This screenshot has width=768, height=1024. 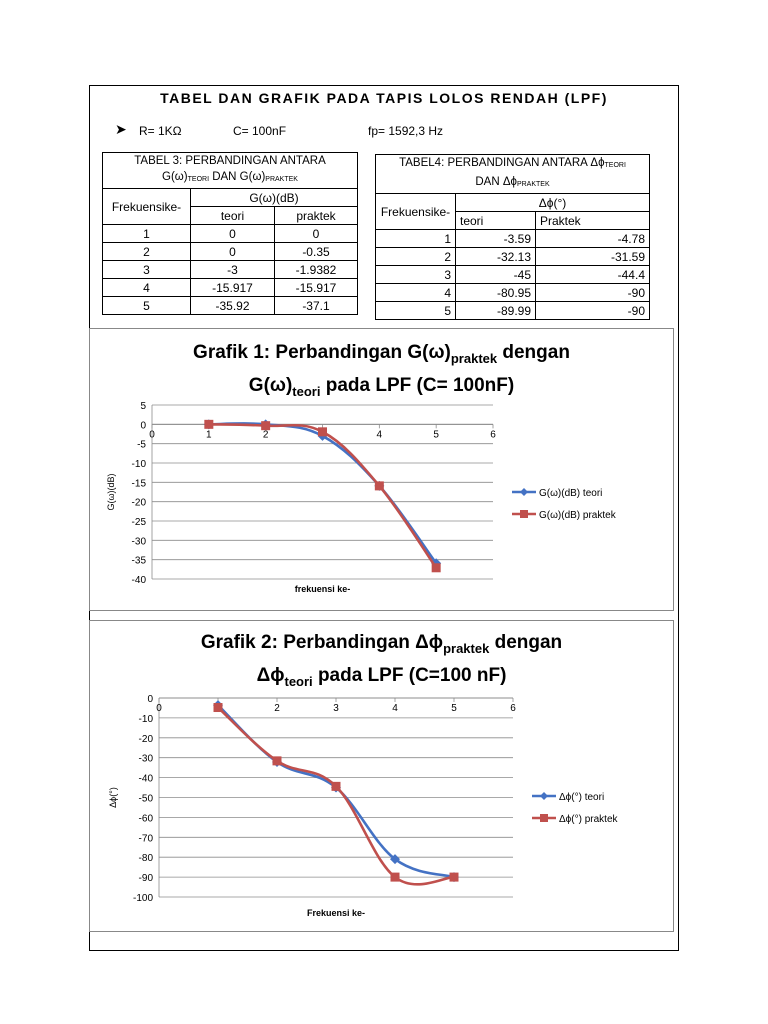 I want to click on param-r: R= 1KΩ, so click(x=160, y=131).